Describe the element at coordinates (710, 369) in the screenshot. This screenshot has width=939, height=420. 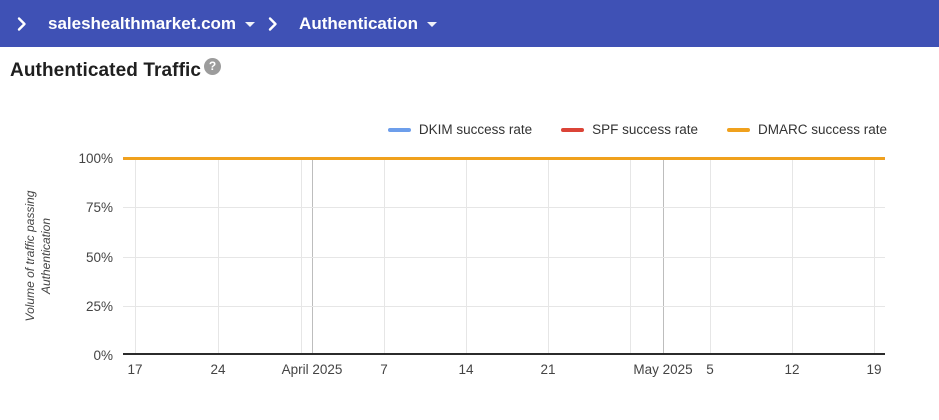
I see `x-tick-label: 5` at that location.